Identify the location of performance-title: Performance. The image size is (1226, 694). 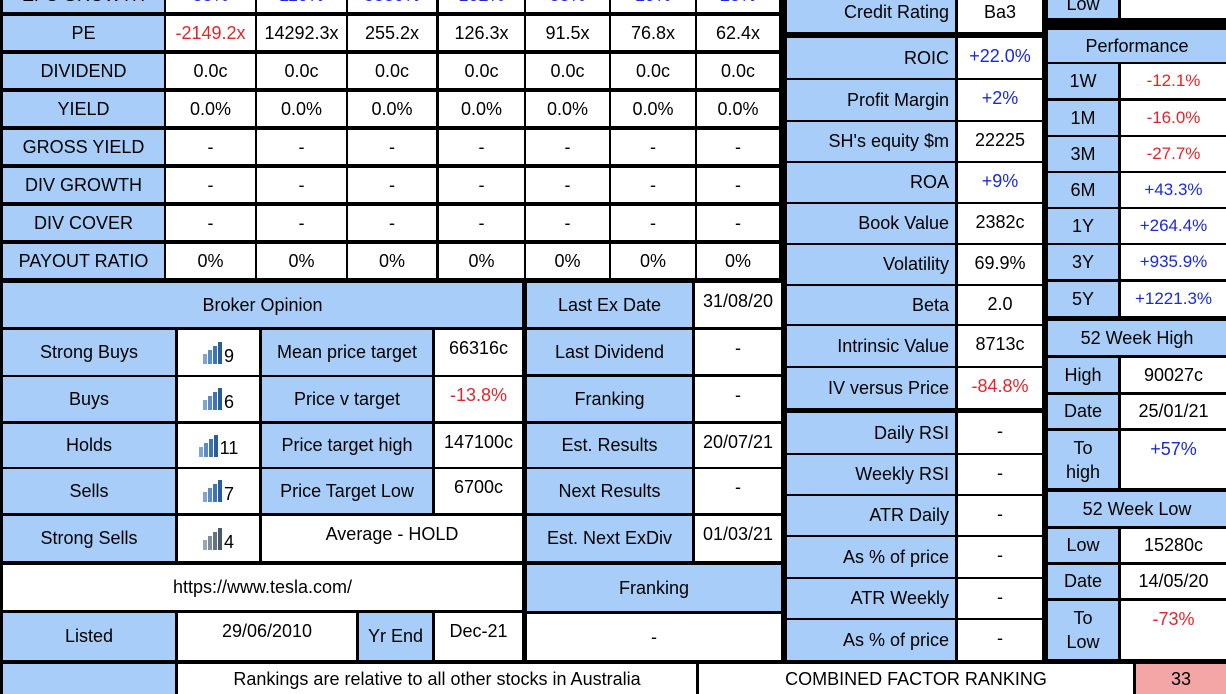
(1137, 46).